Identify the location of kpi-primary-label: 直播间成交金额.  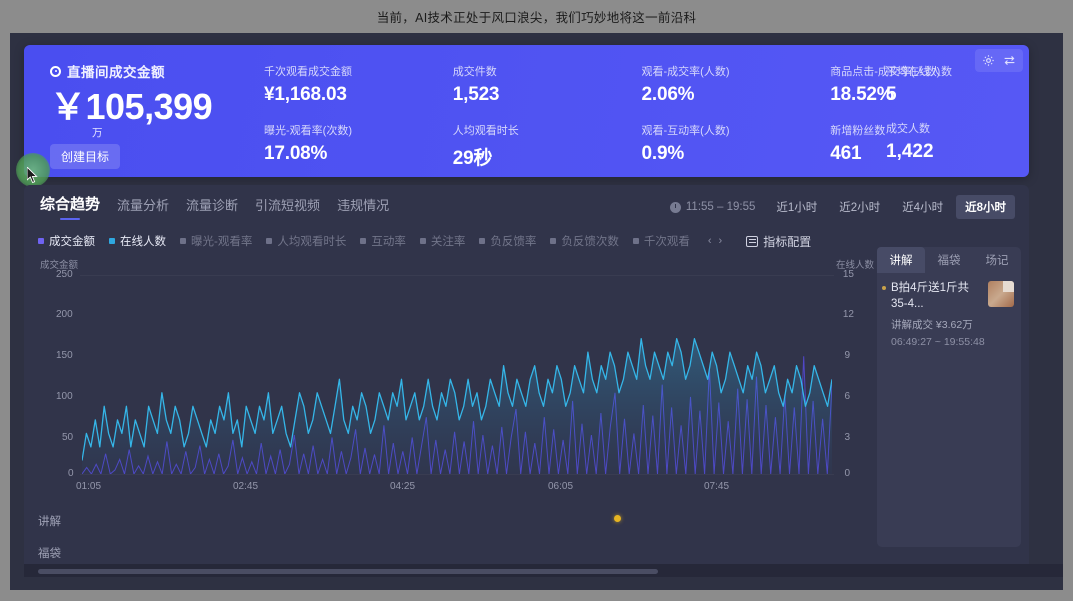
(116, 72).